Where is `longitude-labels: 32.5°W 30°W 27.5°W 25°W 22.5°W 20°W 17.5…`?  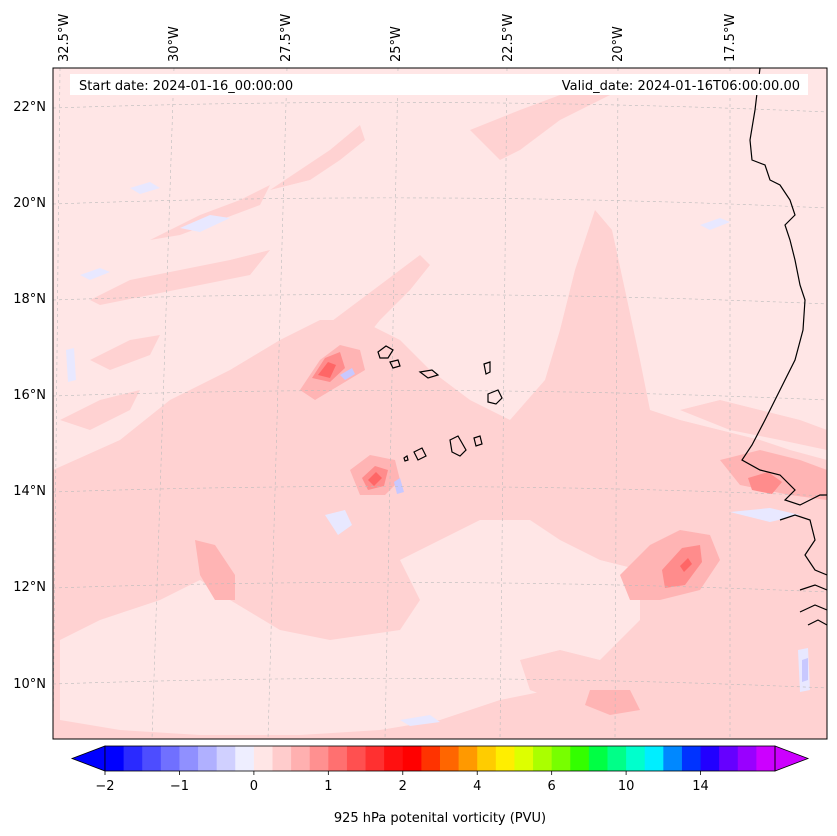 longitude-labels: 32.5°W 30°W 27.5°W 25°W 22.5°W 20°W 17.5… is located at coordinates (397, 38).